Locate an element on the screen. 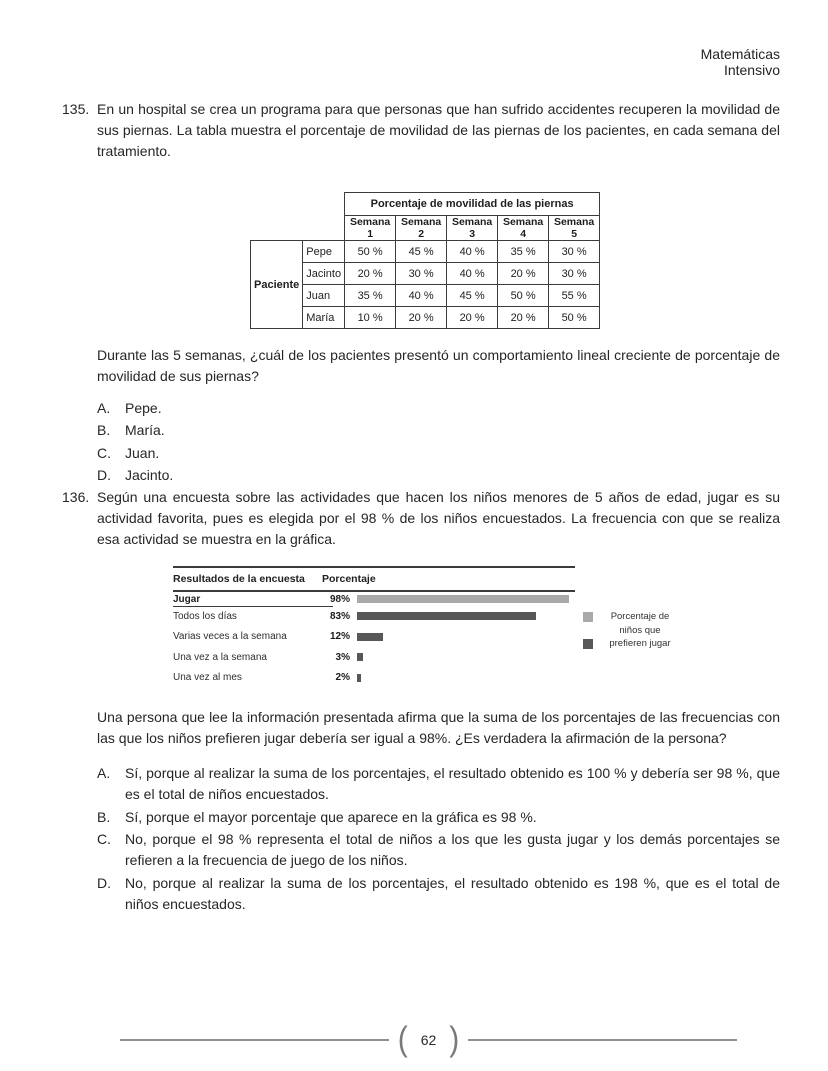  chart-category-label: Todos los días is located at coordinates (205, 616).